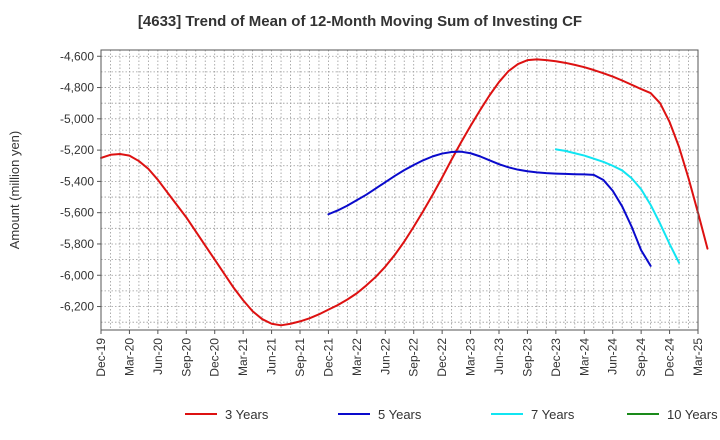 The height and width of the screenshot is (440, 720). I want to click on x-tick-label: Dec-21, so click(328, 357).